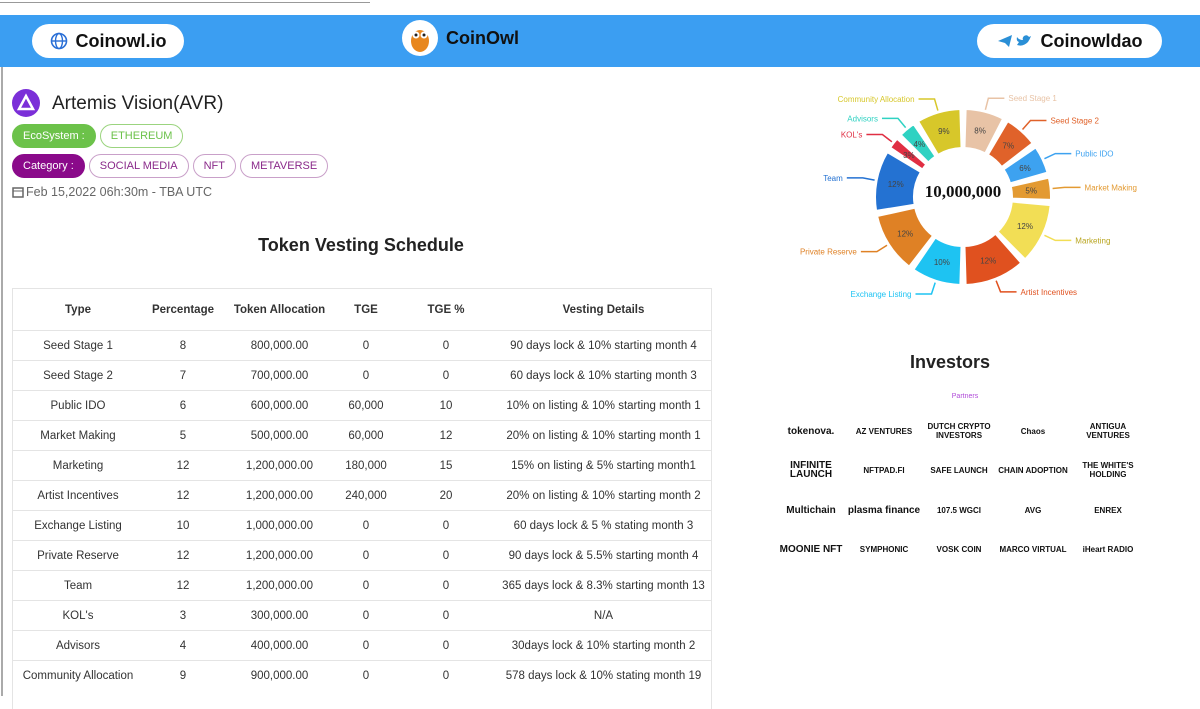 This screenshot has height=709, width=1200. I want to click on column-header: Vesting Details, so click(603, 309).